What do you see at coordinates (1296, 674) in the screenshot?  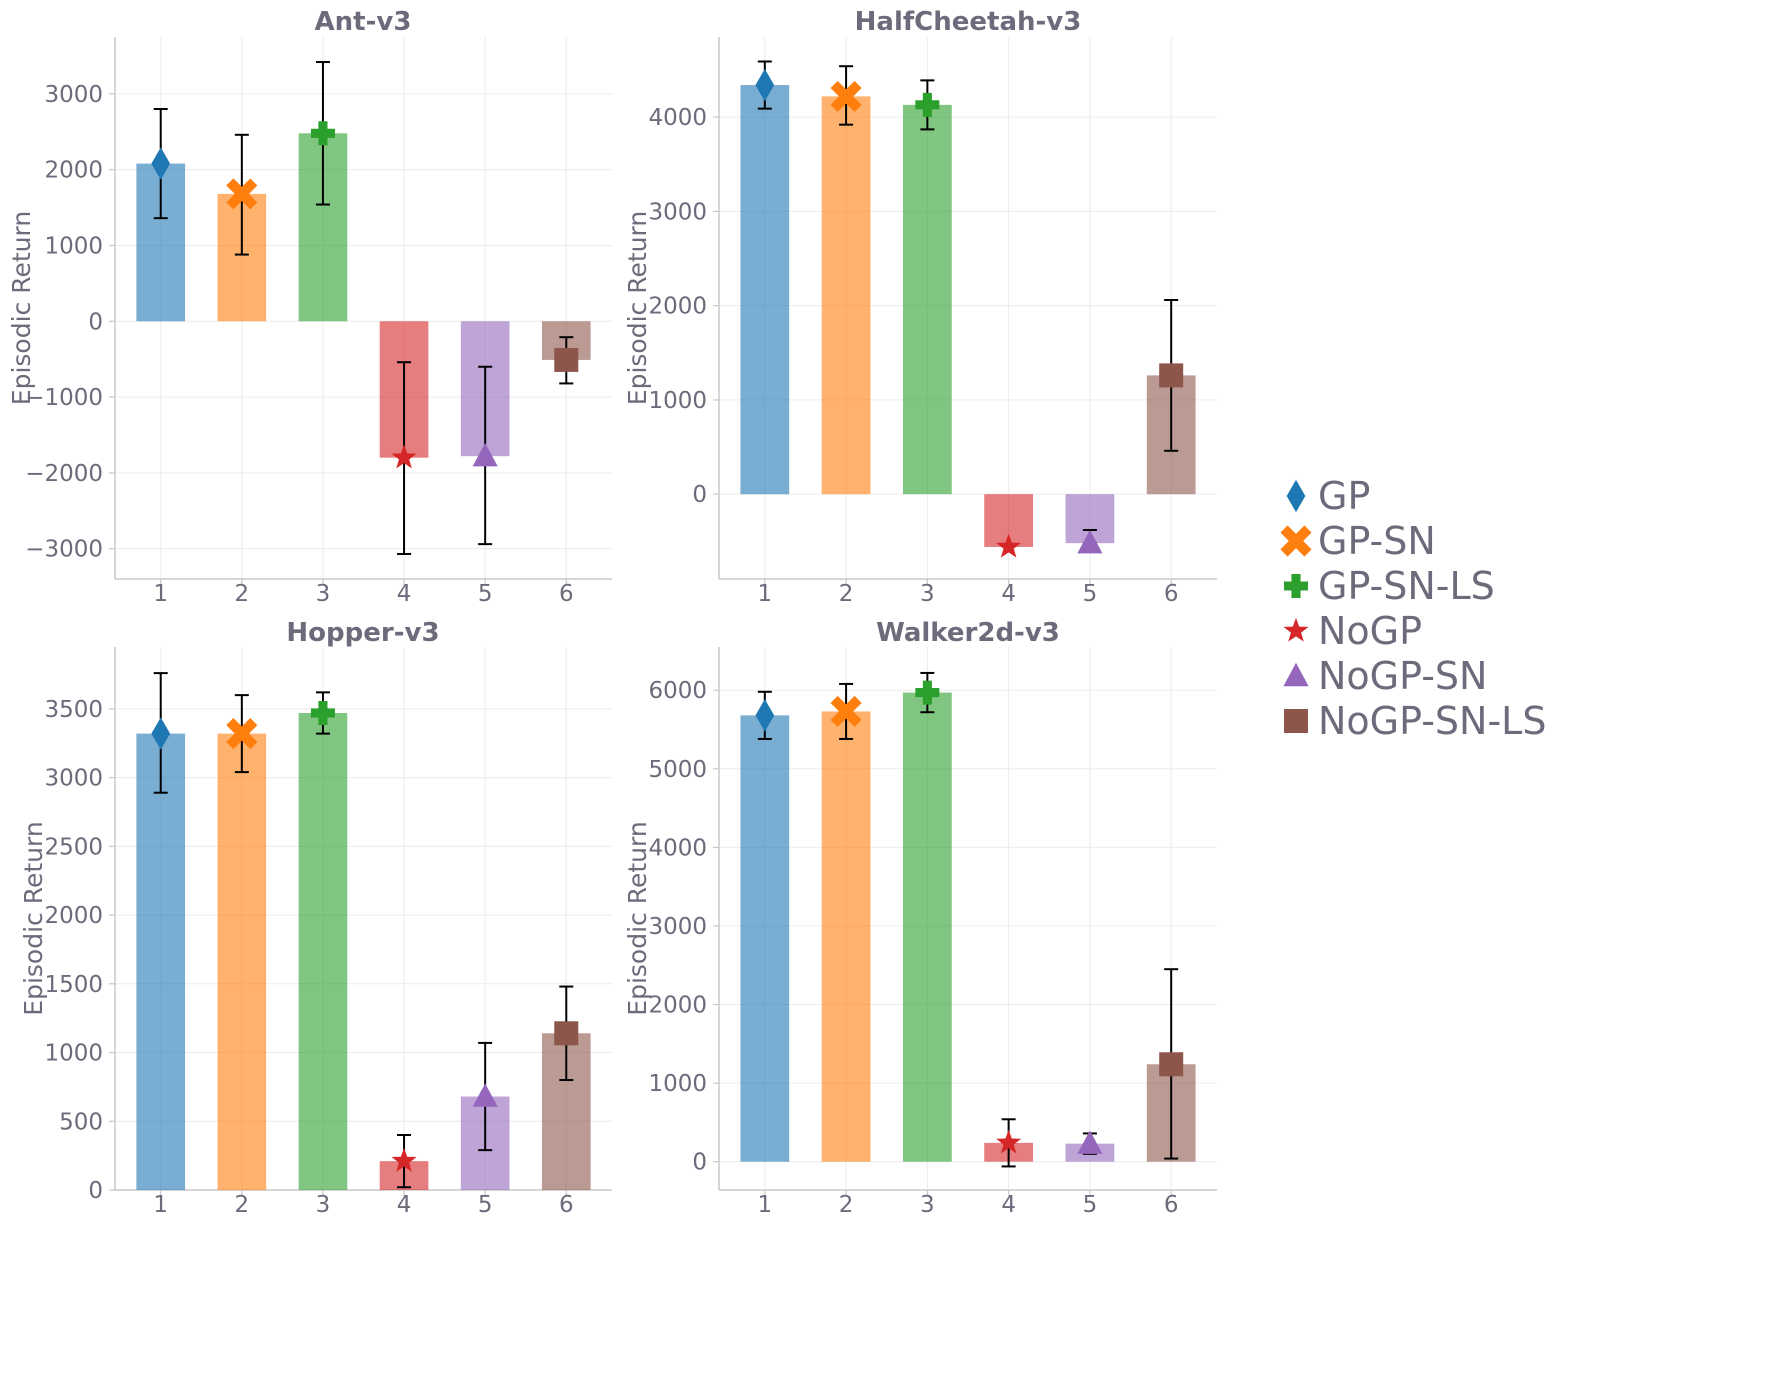 I see `legend-marker-nogp-sn` at bounding box center [1296, 674].